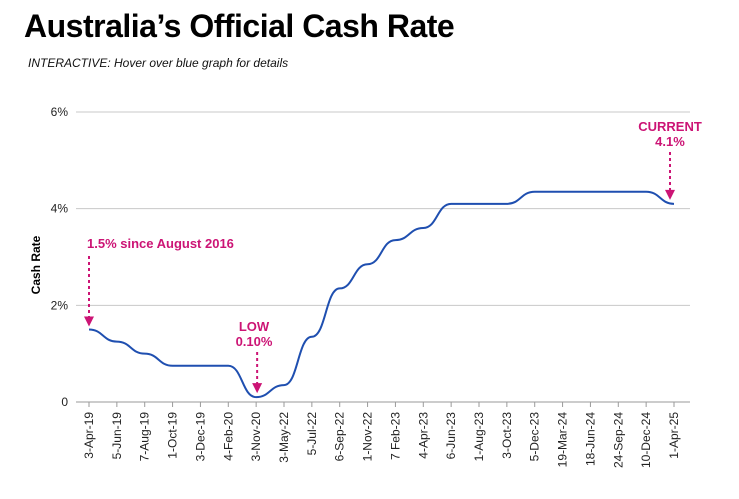  What do you see at coordinates (646, 440) in the screenshot?
I see `x-tick-label: 10-Dec-24` at bounding box center [646, 440].